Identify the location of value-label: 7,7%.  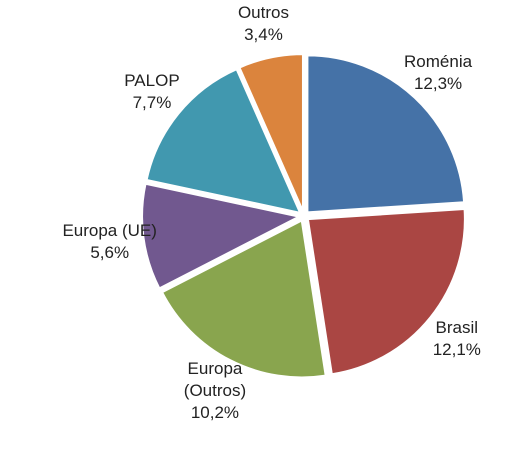
(152, 103).